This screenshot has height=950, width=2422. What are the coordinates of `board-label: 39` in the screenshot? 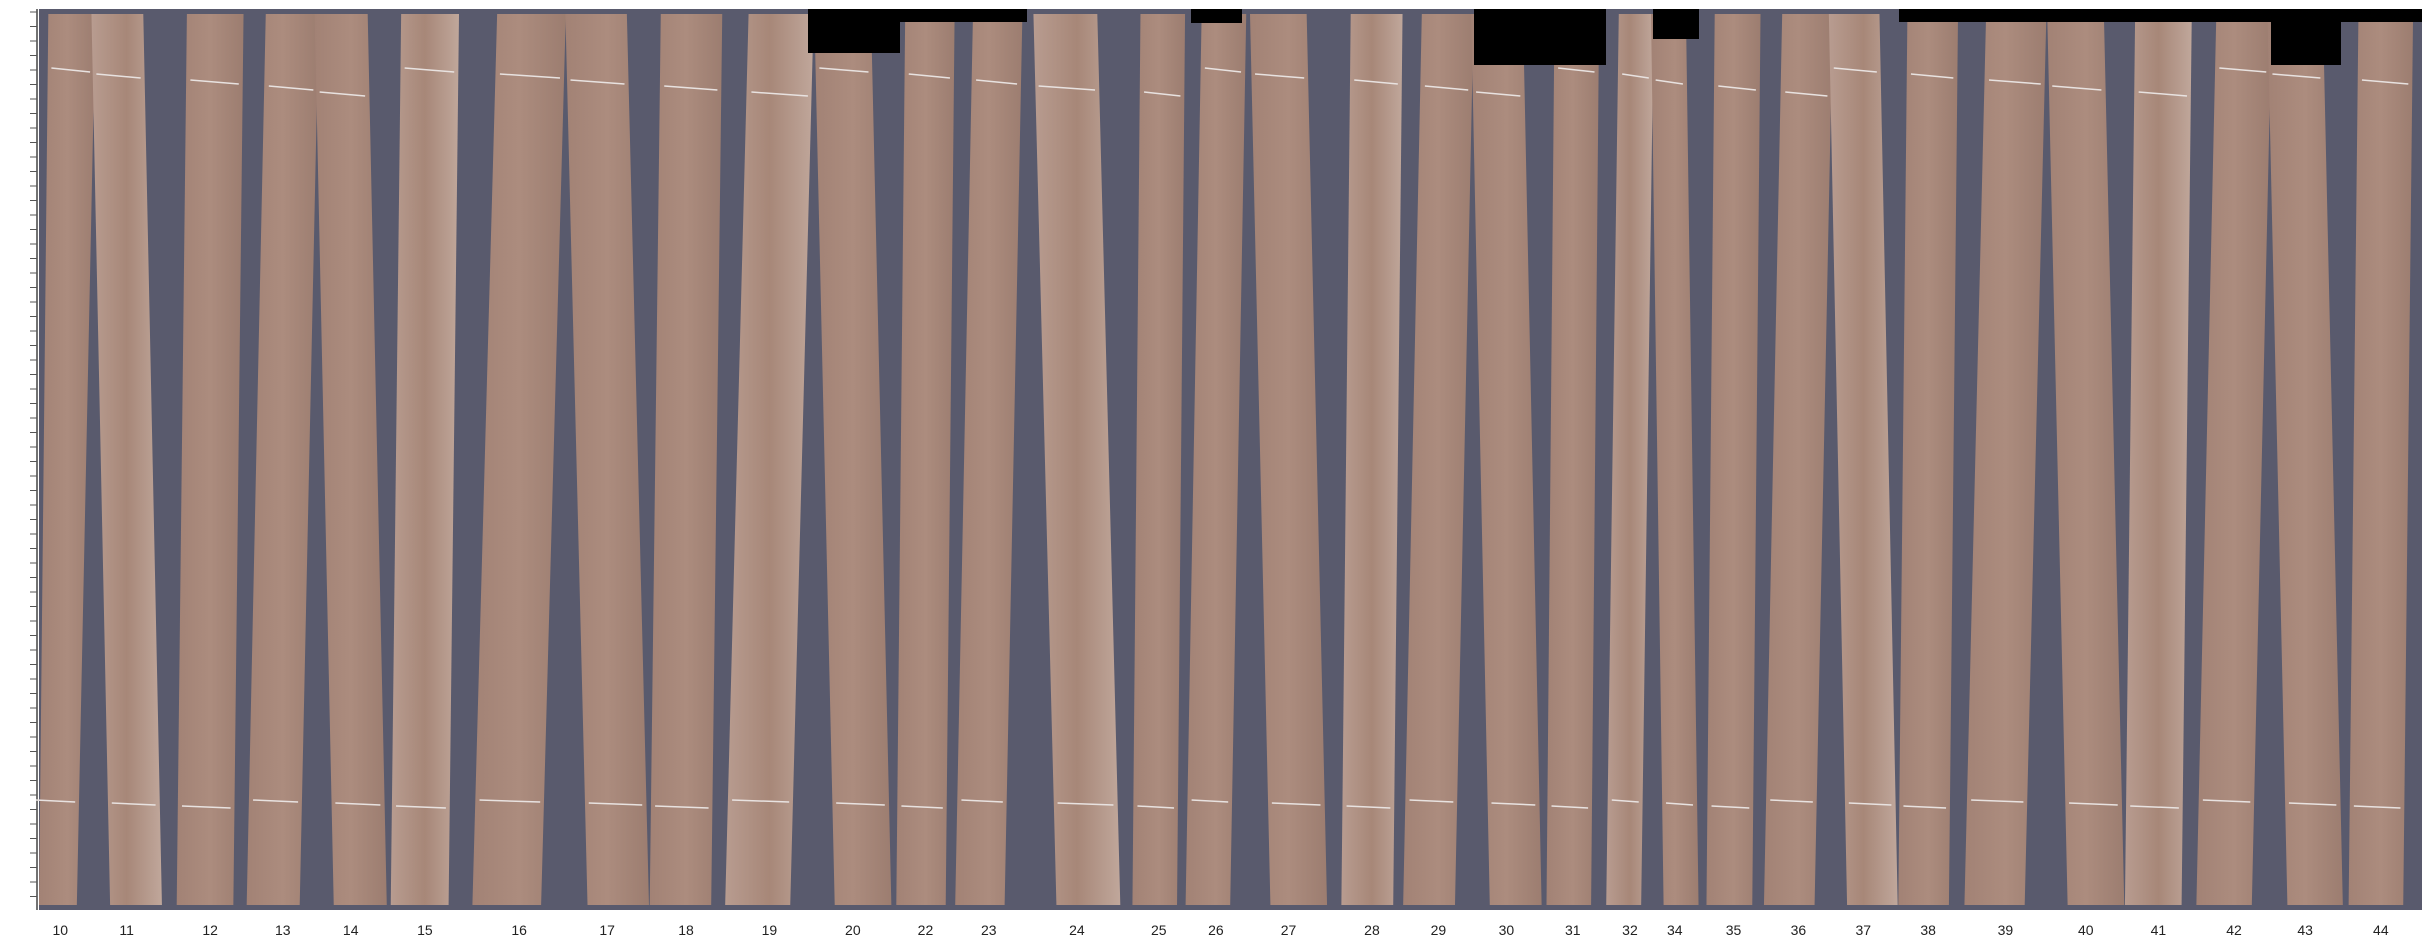 It's located at (2006, 930).